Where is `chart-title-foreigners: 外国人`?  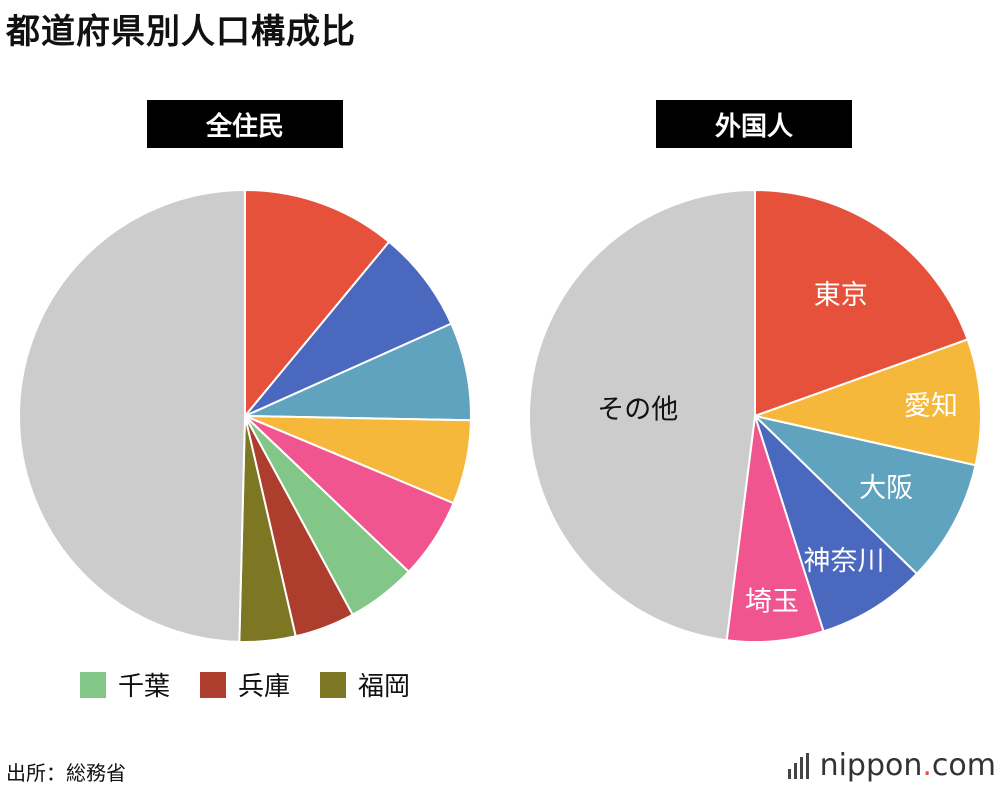 chart-title-foreigners: 外国人 is located at coordinates (754, 124).